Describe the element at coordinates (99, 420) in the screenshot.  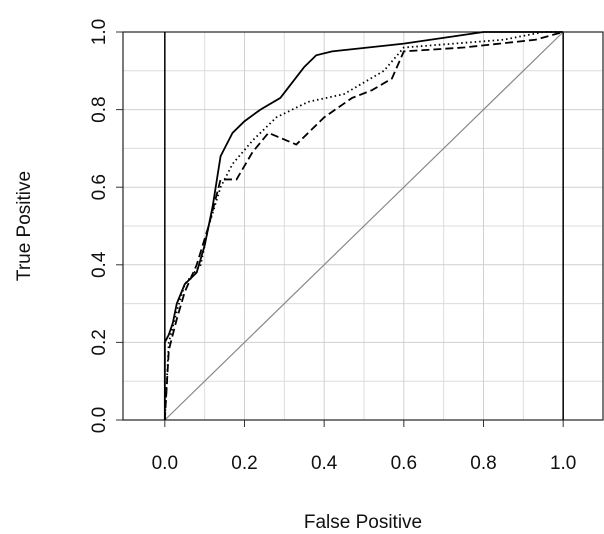
I see `y-tick-label: 0.0` at that location.